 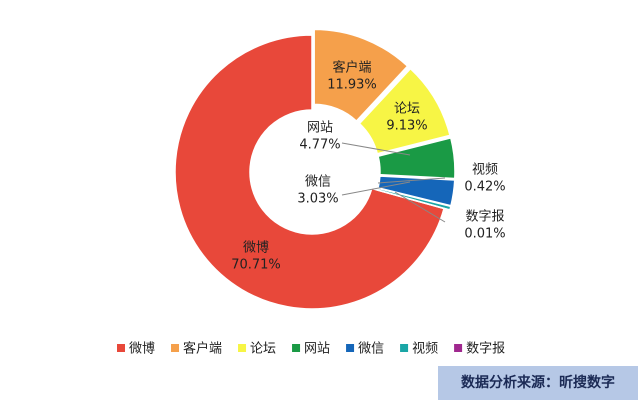 What do you see at coordinates (485, 349) in the screenshot?
I see `legend-label: 数字报` at bounding box center [485, 349].